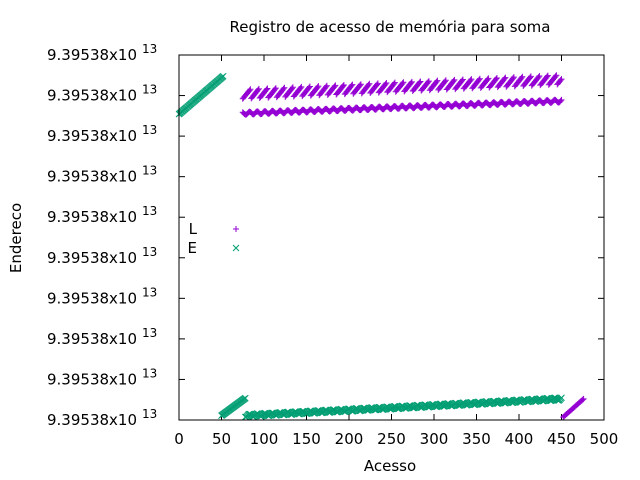 This screenshot has width=640, height=480. What do you see at coordinates (476, 439) in the screenshot?
I see `x-tick-label: 350` at bounding box center [476, 439].